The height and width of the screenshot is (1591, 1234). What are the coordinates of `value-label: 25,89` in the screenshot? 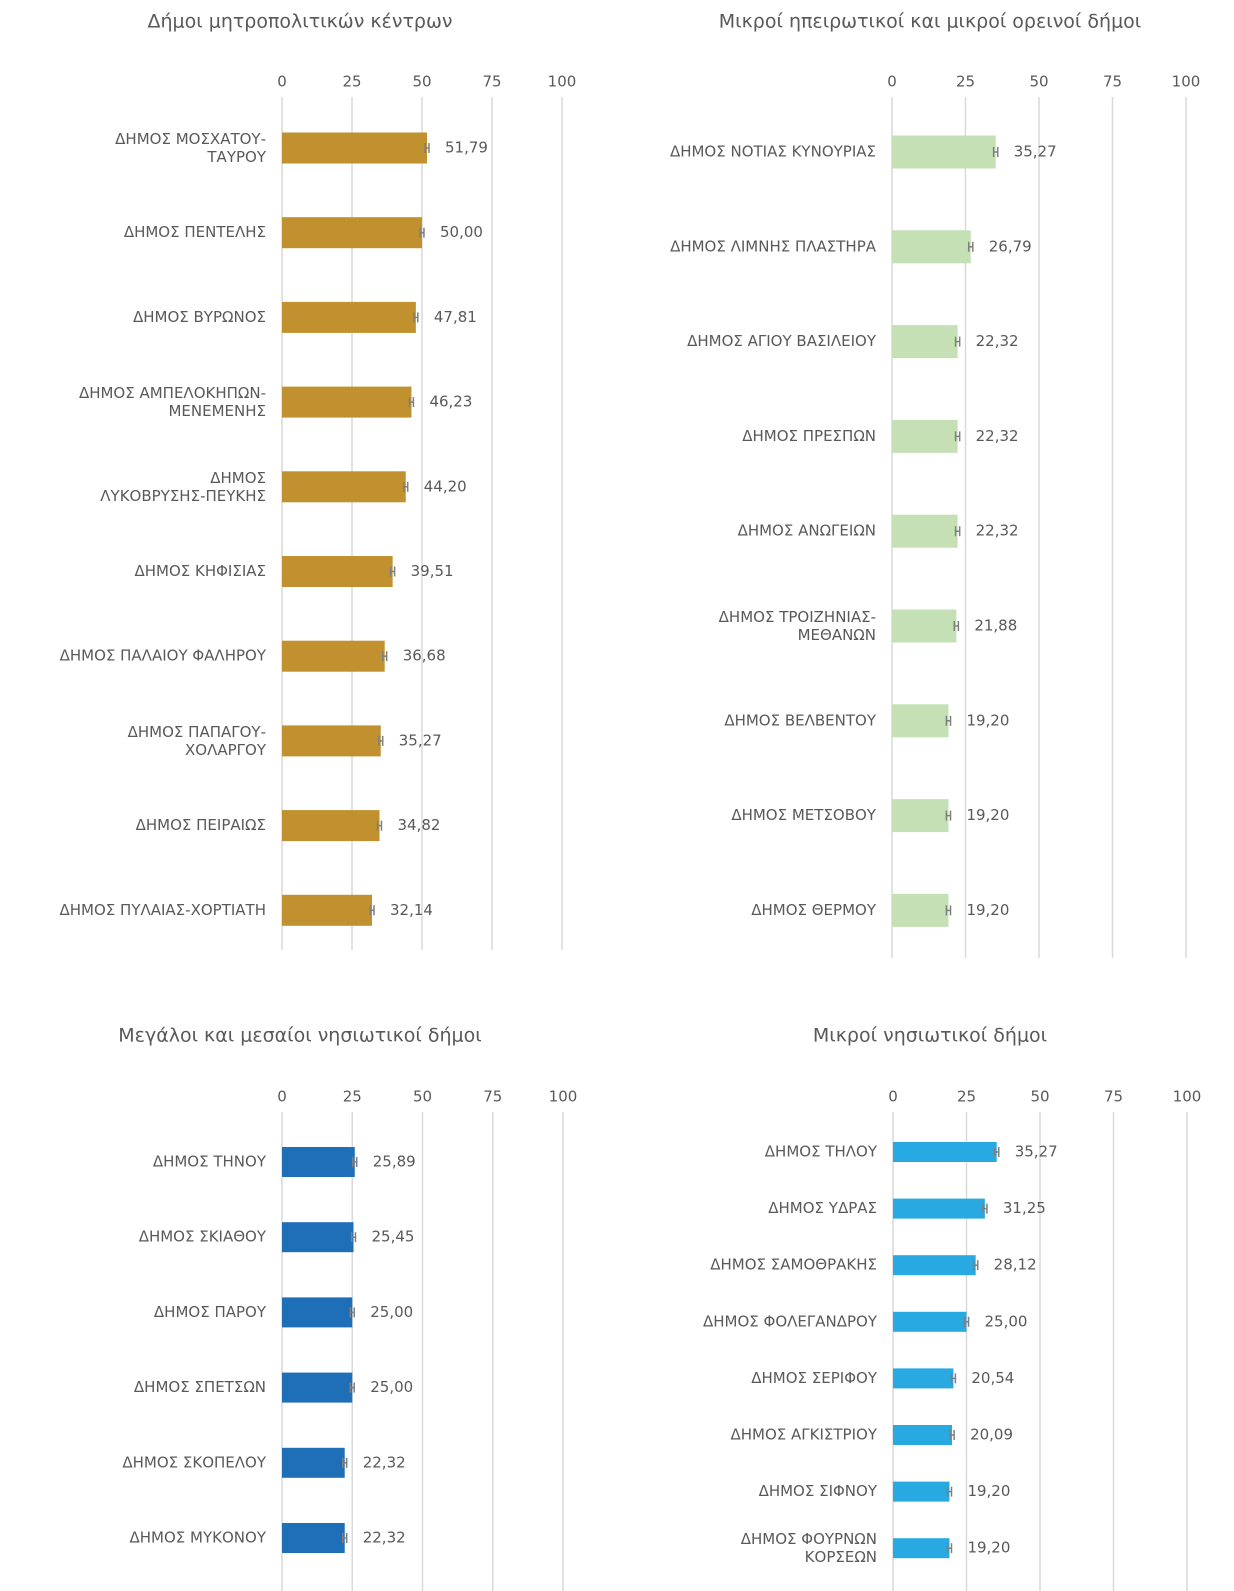 It's located at (394, 1162).